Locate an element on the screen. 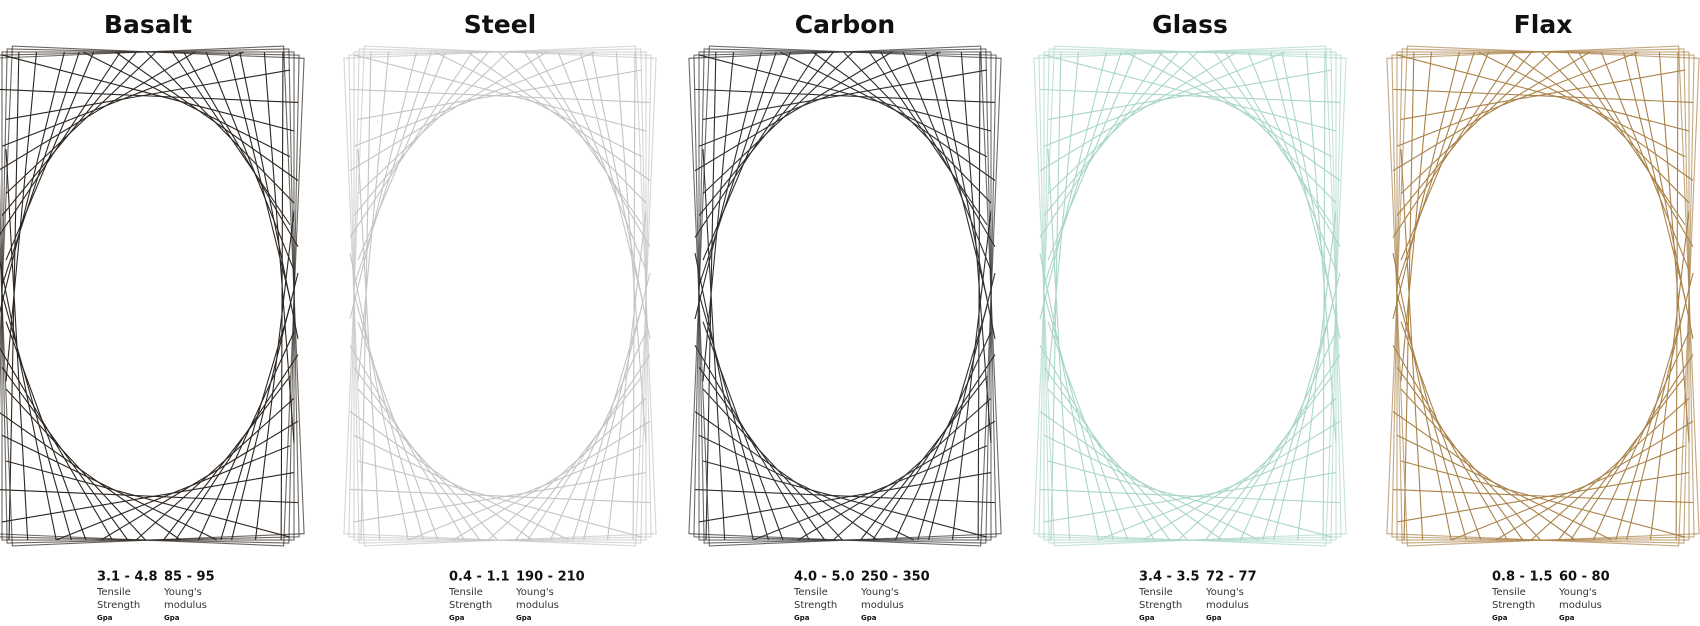  stat-label: Strength is located at coordinates (1160, 605).